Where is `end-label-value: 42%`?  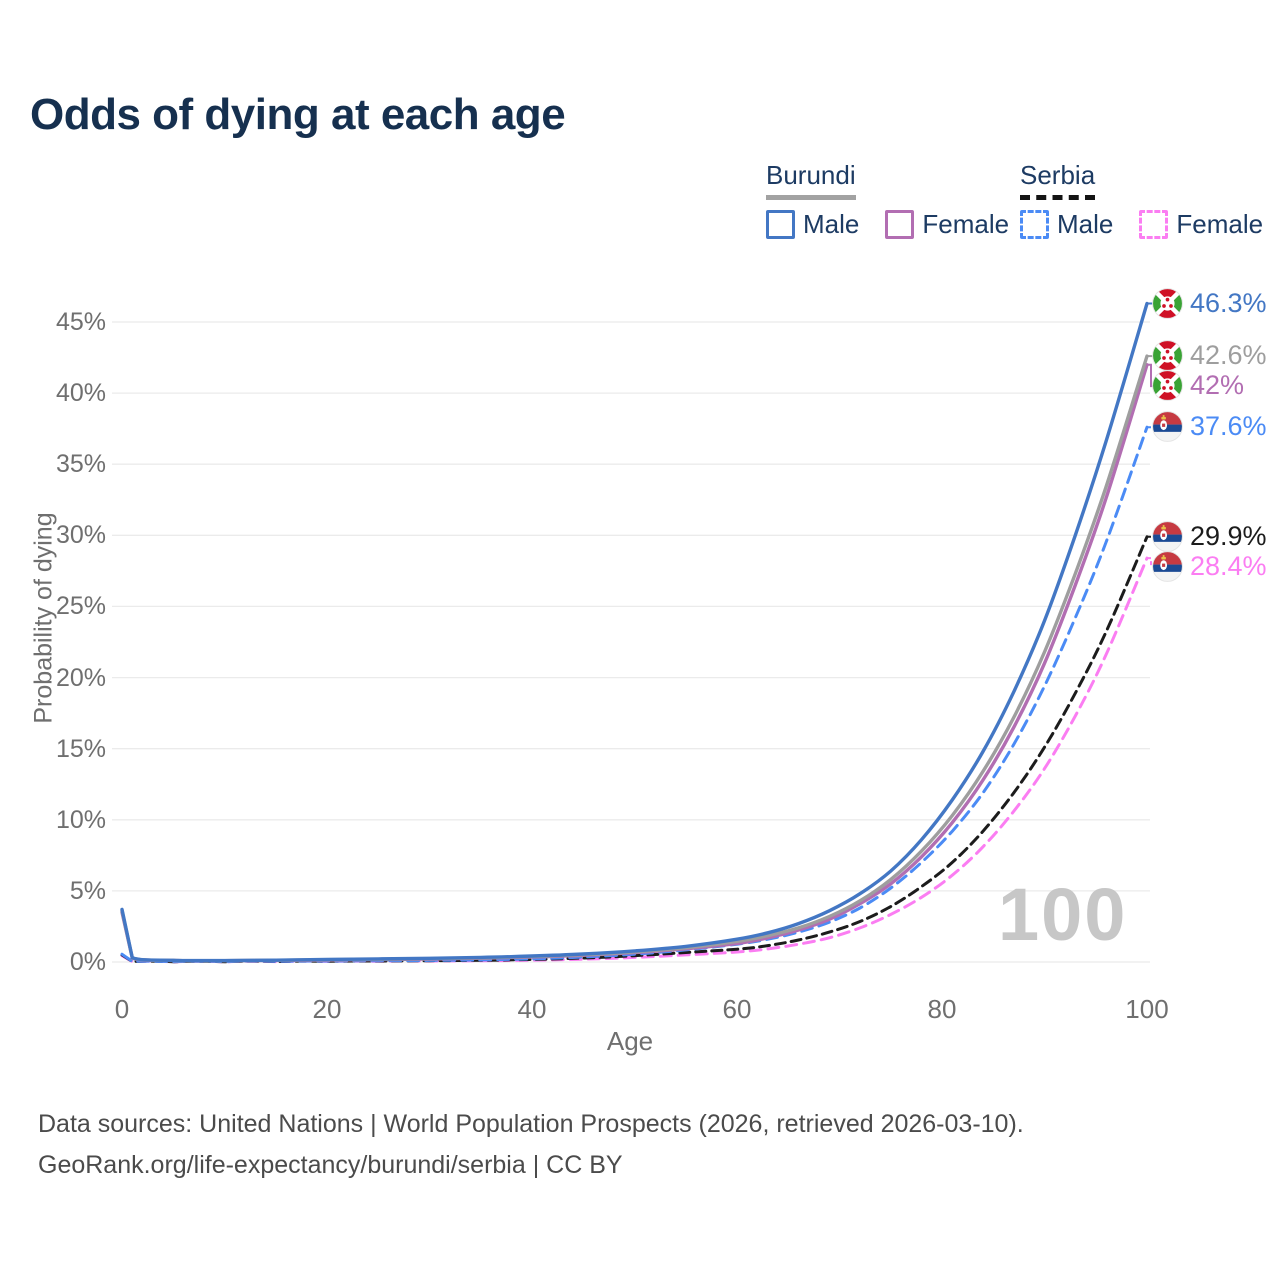
end-label-value: 42% is located at coordinates (1217, 385).